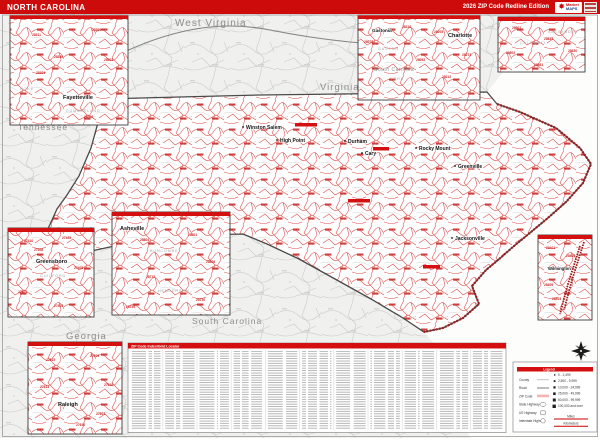 The height and width of the screenshot is (443, 600). Describe the element at coordinates (292, 141) in the screenshot. I see `city-label-high-point: High Point` at that location.